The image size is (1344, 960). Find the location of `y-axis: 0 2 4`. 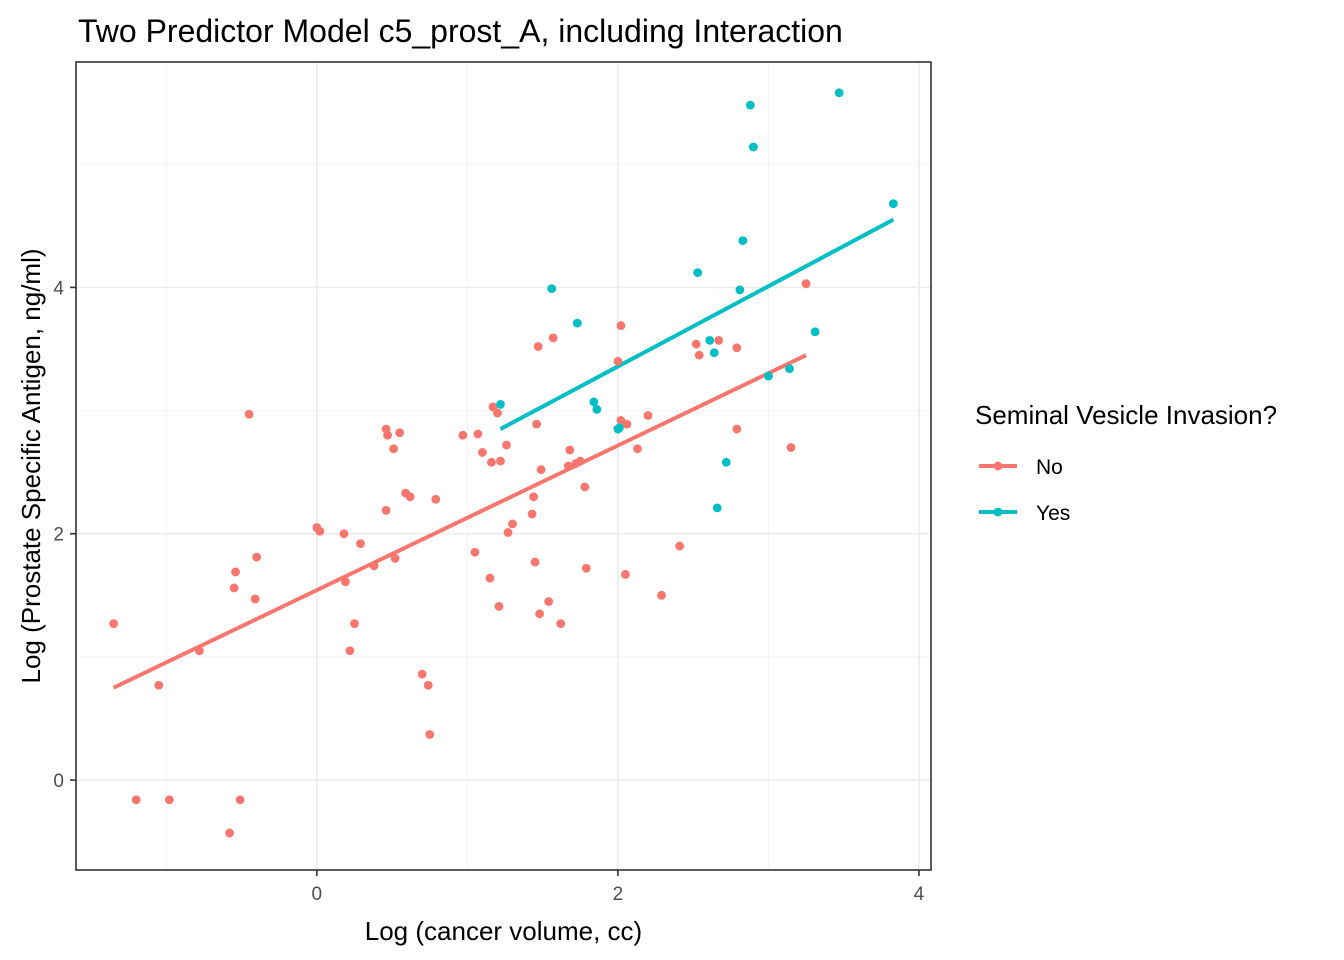

y-axis: 0 2 4 is located at coordinates (64, 535).